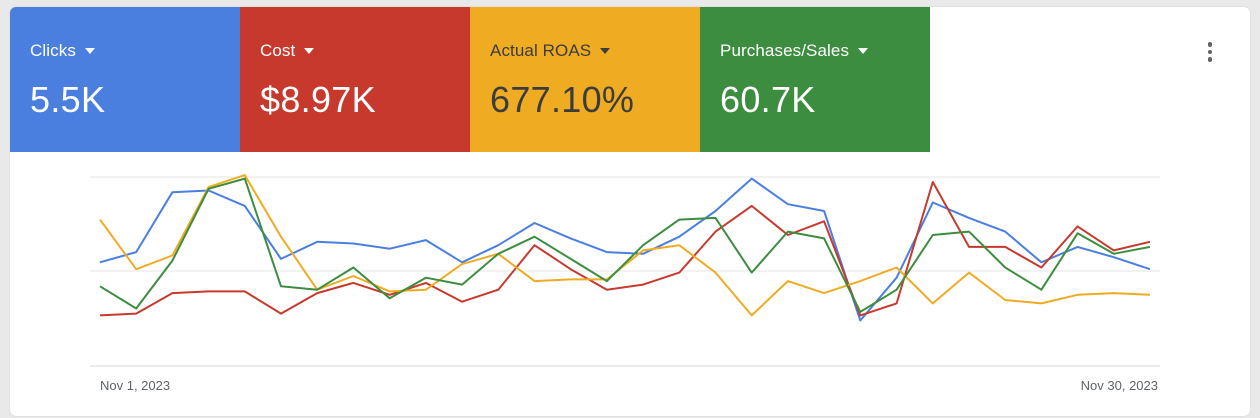 The width and height of the screenshot is (1260, 418). Describe the element at coordinates (541, 50) in the screenshot. I see `metric-label: Actual ROAS` at that location.